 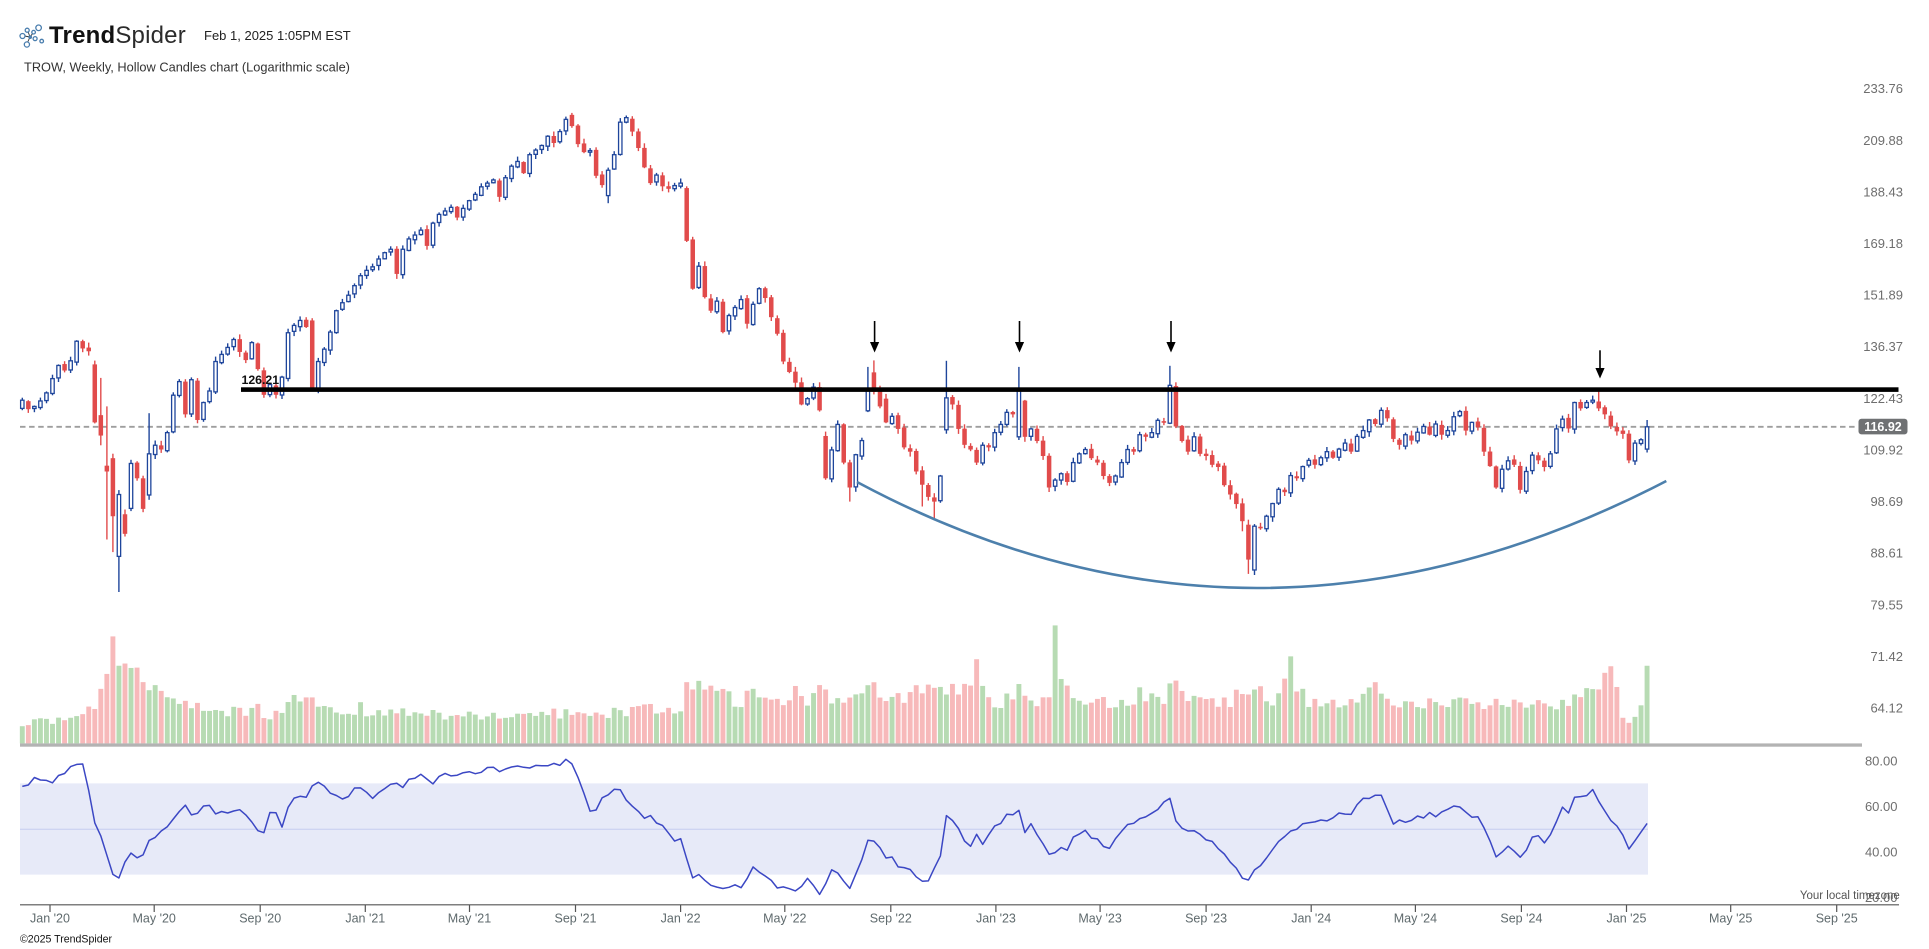 I want to click on svg-text: 80.00, so click(x=1881, y=760).